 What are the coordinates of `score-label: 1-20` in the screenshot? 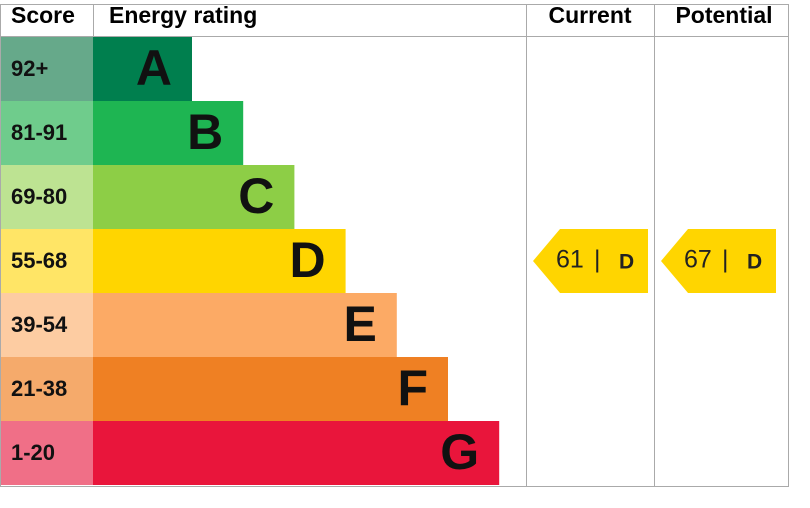 It's located at (33, 452).